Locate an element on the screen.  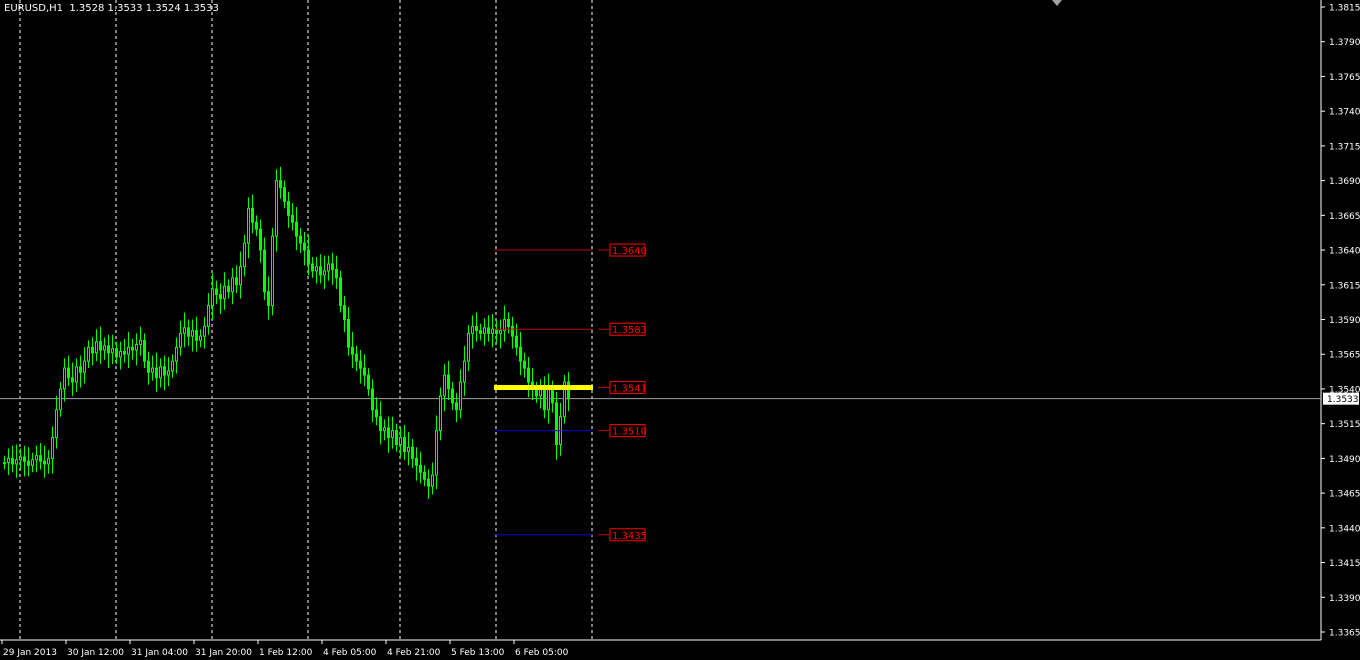
current-price-box is located at coordinates (1341, 398).